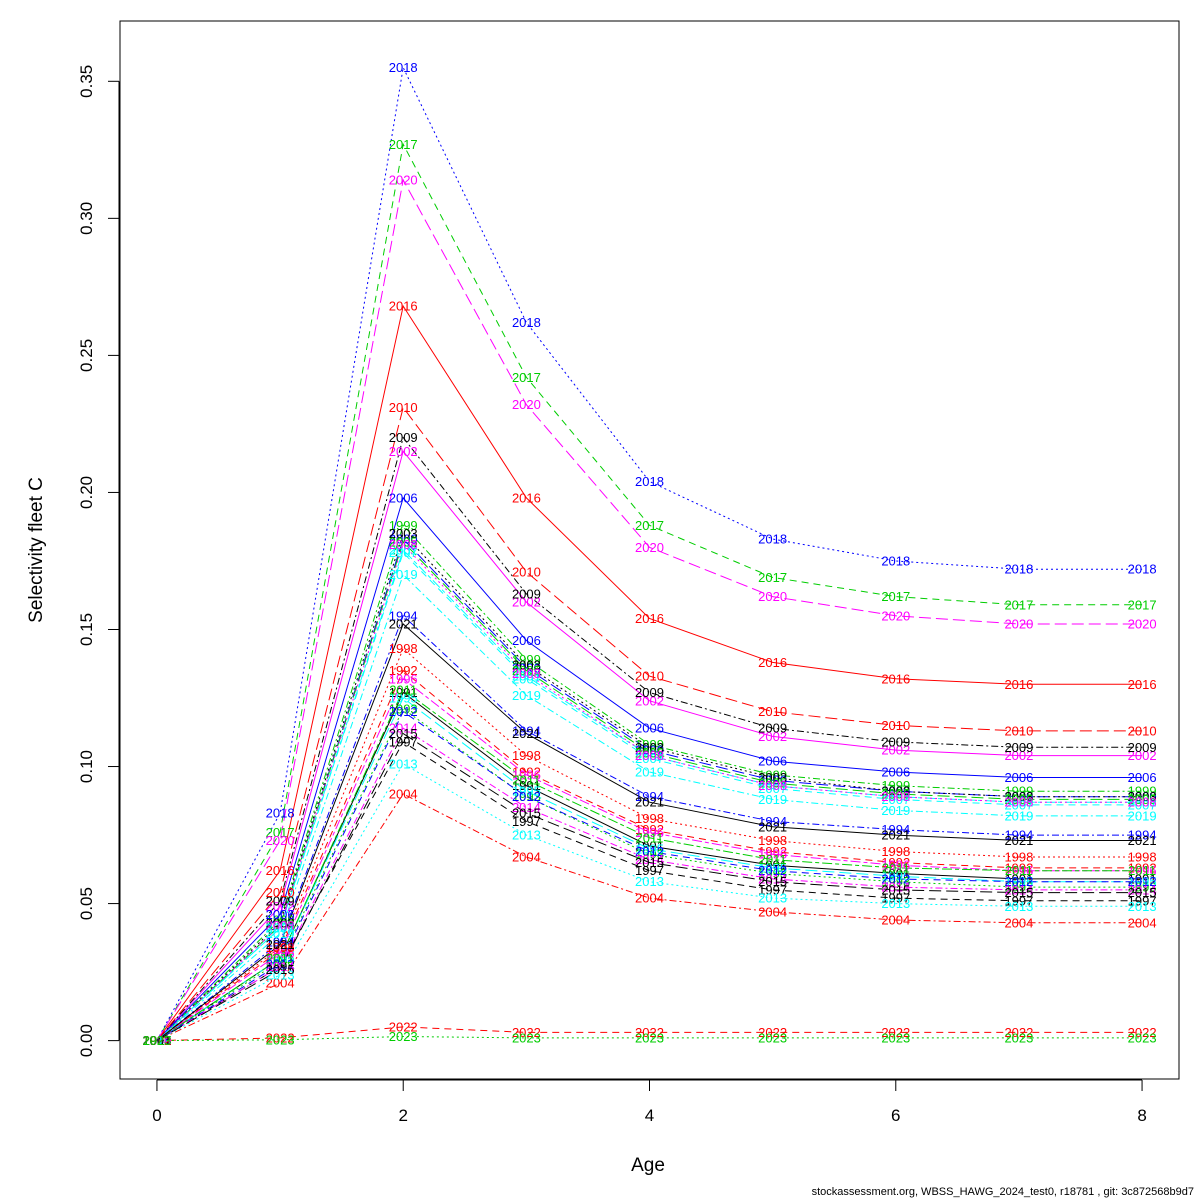  Describe the element at coordinates (649, 1115) in the screenshot. I see `x-tick-label: 4` at that location.